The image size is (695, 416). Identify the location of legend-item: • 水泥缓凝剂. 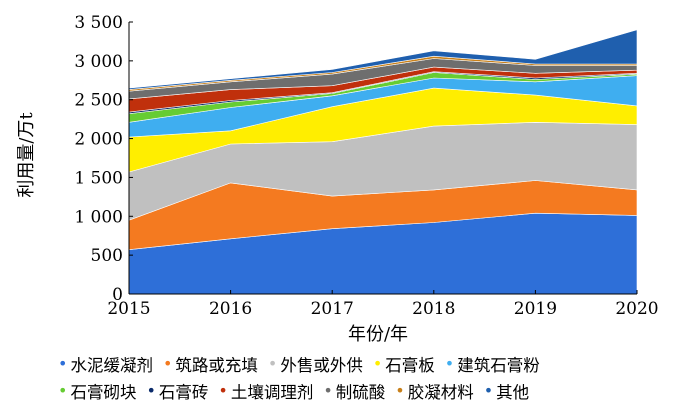
(105, 364).